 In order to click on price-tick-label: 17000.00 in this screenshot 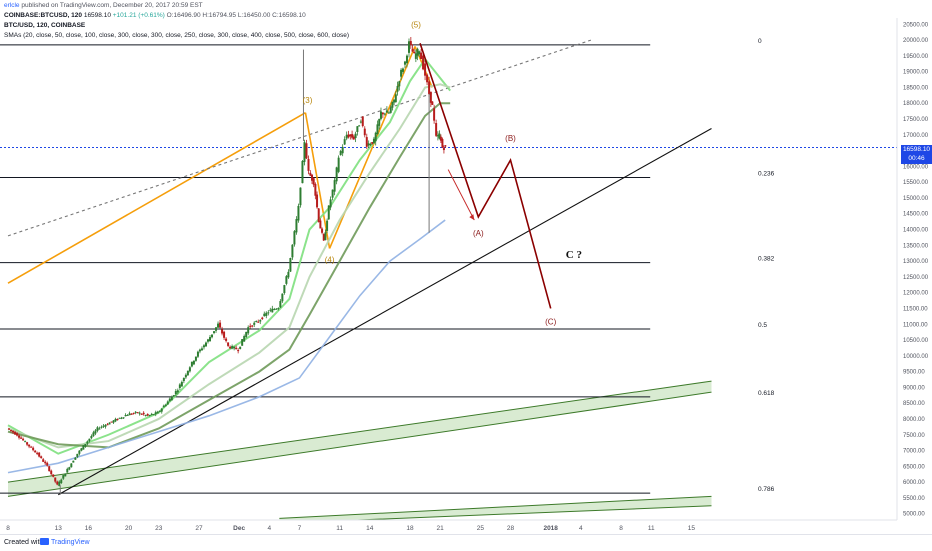, I will do `click(916, 136)`.